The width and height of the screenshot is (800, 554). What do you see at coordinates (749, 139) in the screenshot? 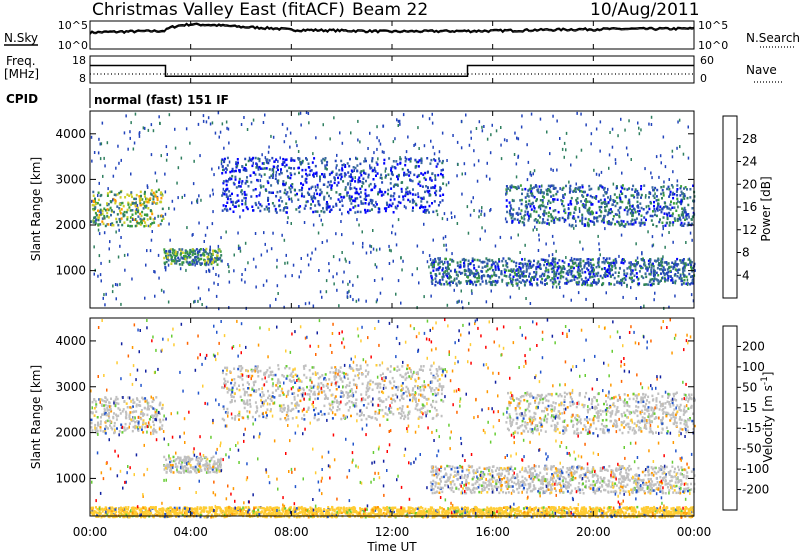
I see `power-colorbar-tick-label: 28` at bounding box center [749, 139].